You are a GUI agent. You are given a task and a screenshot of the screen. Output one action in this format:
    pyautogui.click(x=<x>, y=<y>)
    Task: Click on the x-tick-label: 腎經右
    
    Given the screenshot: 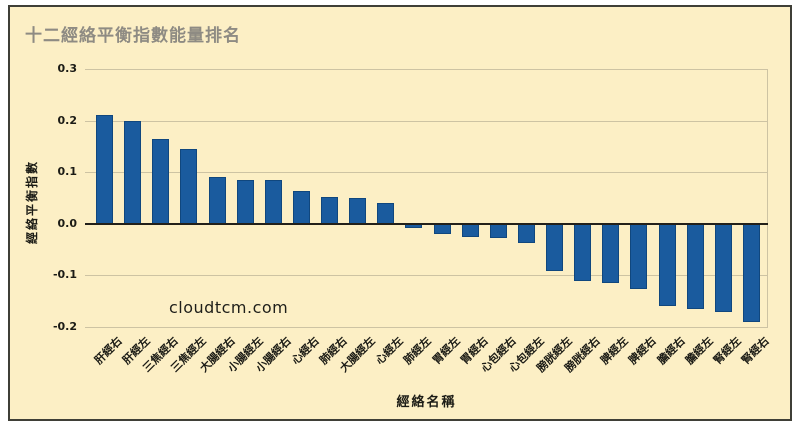 What is the action you would take?
    pyautogui.click(x=755, y=350)
    